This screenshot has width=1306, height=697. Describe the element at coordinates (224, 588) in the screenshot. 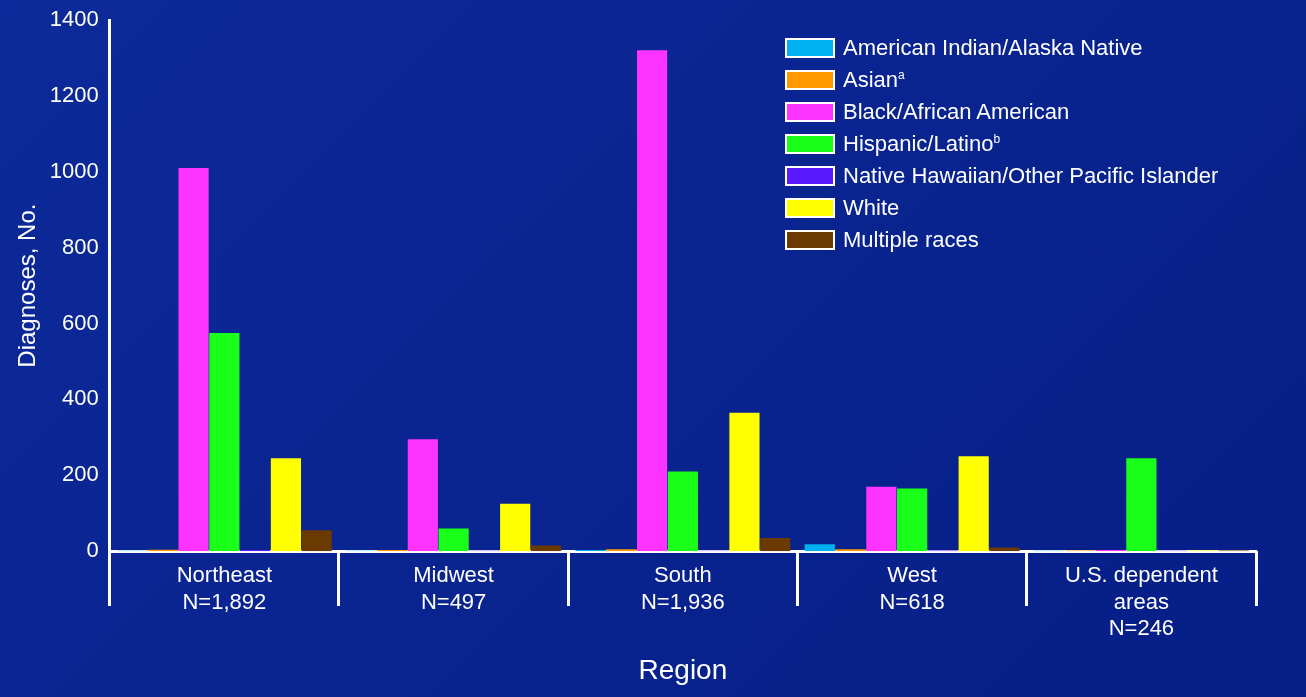

I see `x-tick-label: Northeast N=1,892` at that location.